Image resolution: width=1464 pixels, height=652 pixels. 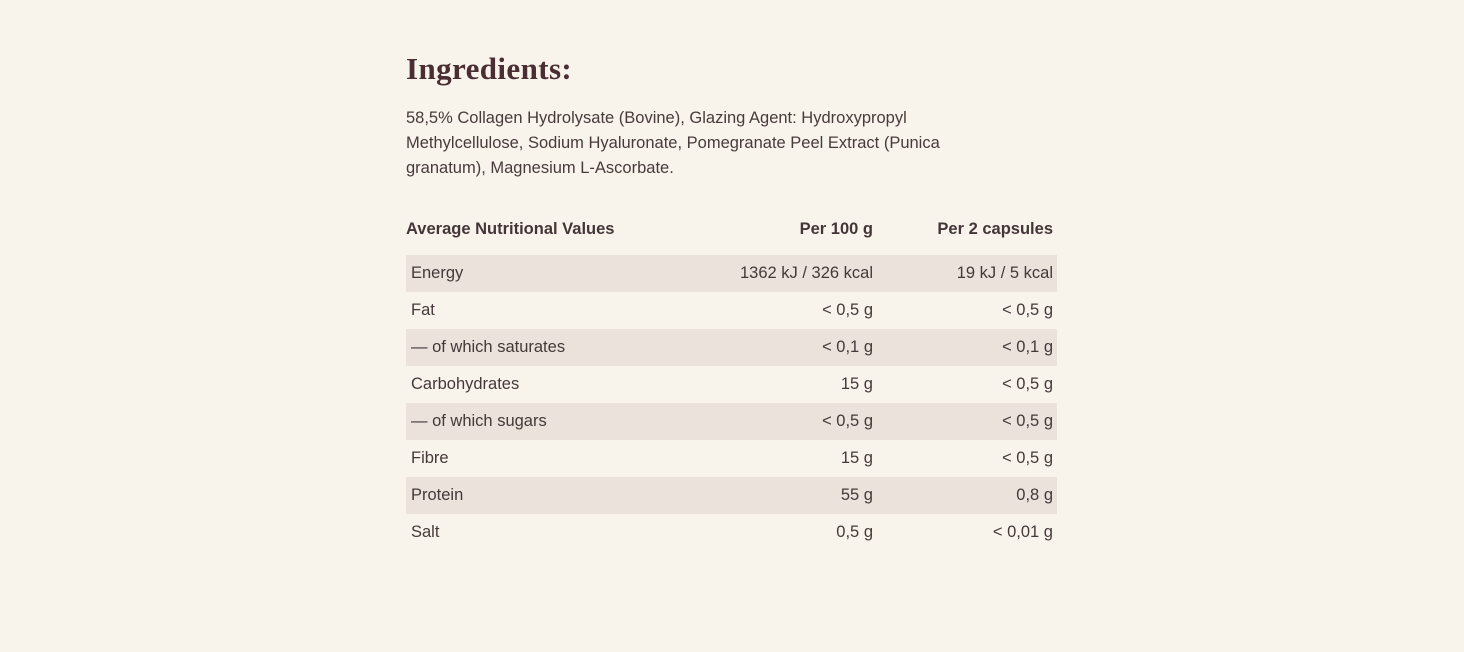 What do you see at coordinates (856, 495) in the screenshot?
I see `per-100g-value: 55 g` at bounding box center [856, 495].